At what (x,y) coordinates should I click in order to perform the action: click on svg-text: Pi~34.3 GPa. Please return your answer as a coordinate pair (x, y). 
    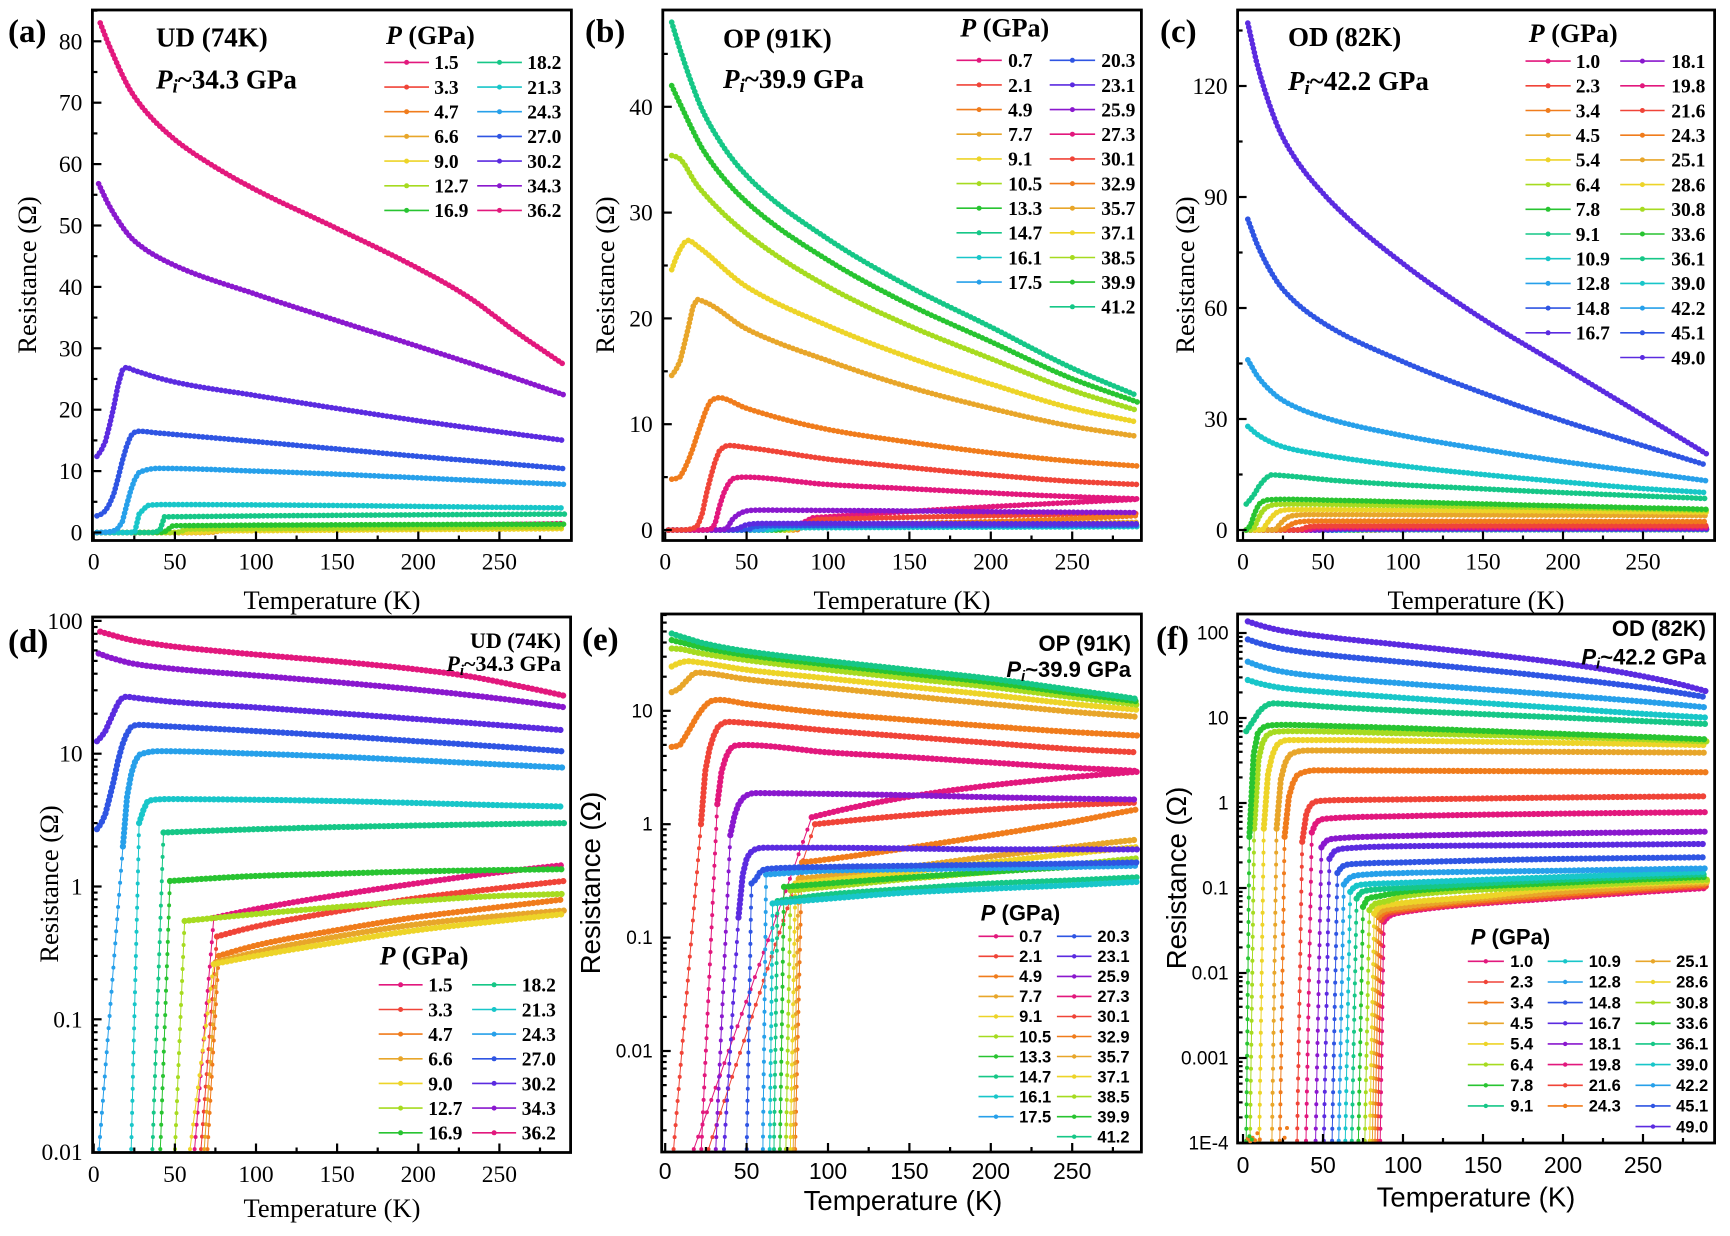
    Looking at the image, I should click on (226, 81).